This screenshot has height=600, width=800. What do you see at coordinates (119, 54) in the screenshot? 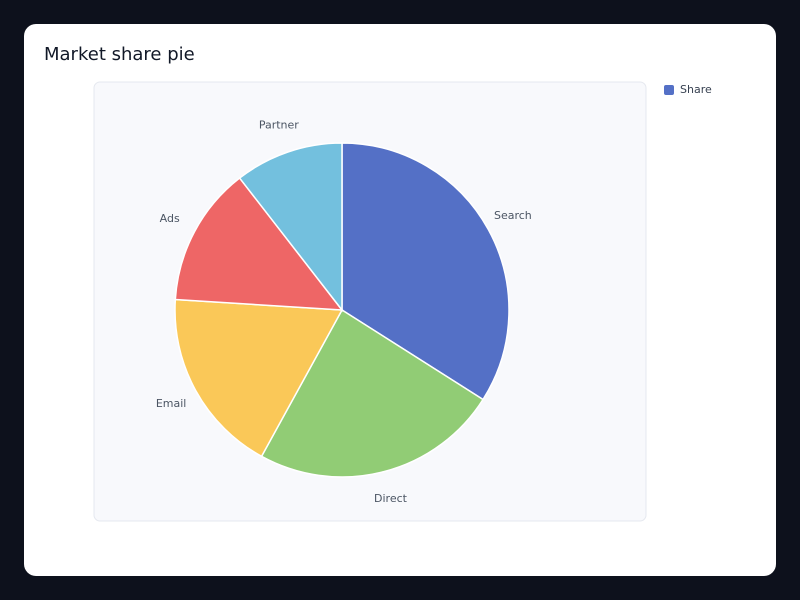
I see `chart-title: Market share pie` at bounding box center [119, 54].